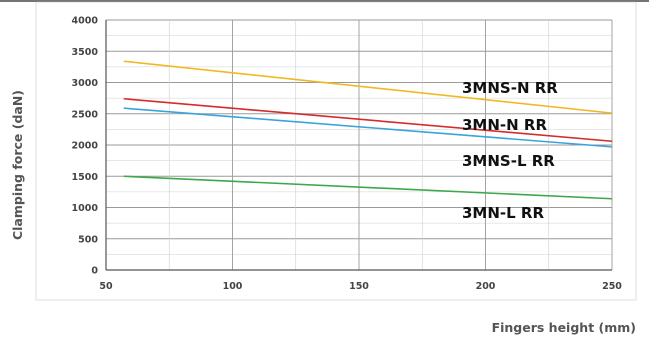 This screenshot has width=649, height=345. I want to click on x-tick-label-150: 150, so click(359, 286).